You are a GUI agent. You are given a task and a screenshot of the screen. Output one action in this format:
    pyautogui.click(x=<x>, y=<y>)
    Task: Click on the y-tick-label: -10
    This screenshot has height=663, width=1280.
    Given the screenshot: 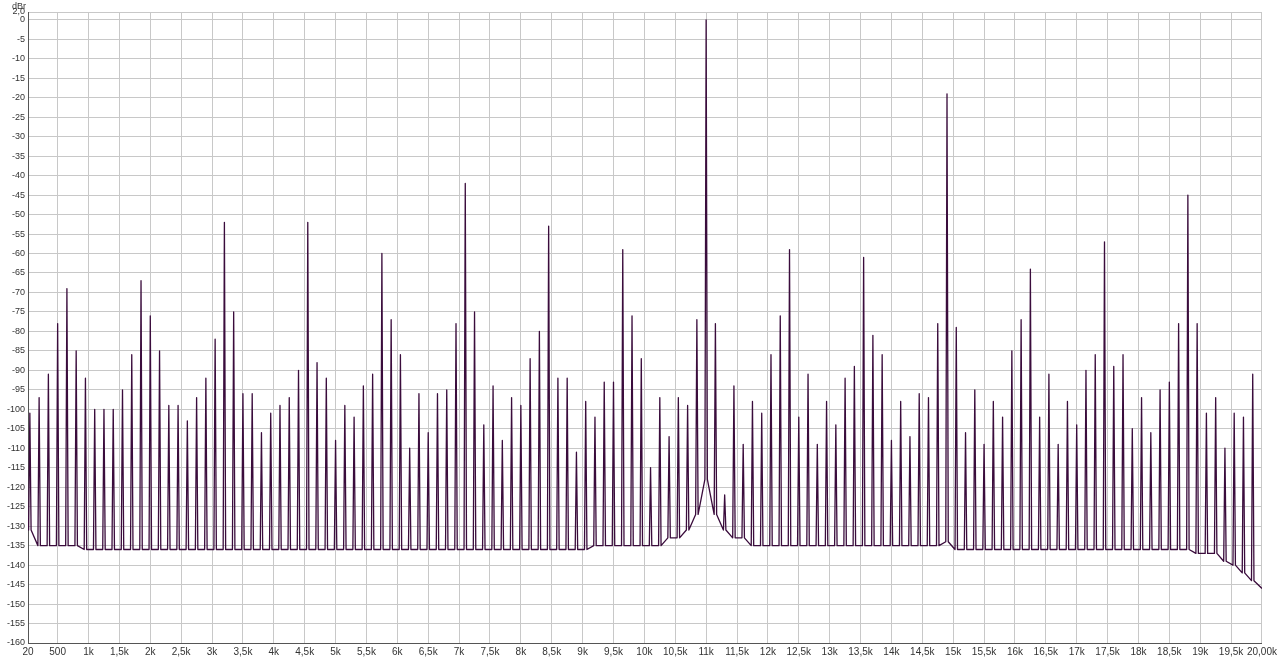 What is the action you would take?
    pyautogui.click(x=18, y=58)
    